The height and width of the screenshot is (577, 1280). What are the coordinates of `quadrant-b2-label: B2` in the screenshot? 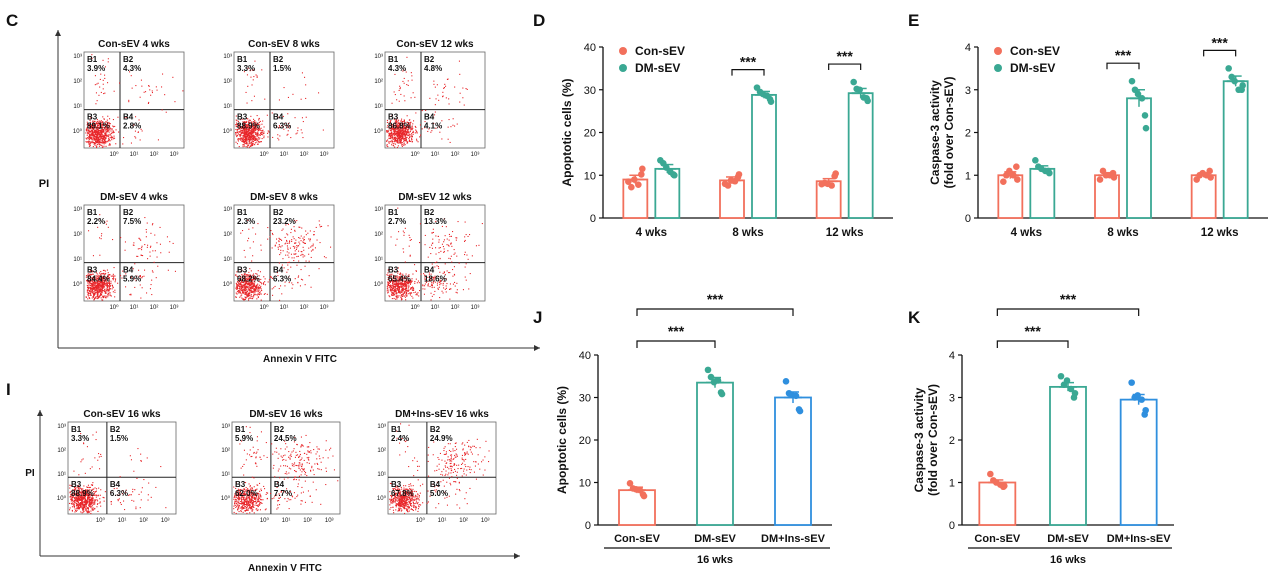 It's located at (128, 212).